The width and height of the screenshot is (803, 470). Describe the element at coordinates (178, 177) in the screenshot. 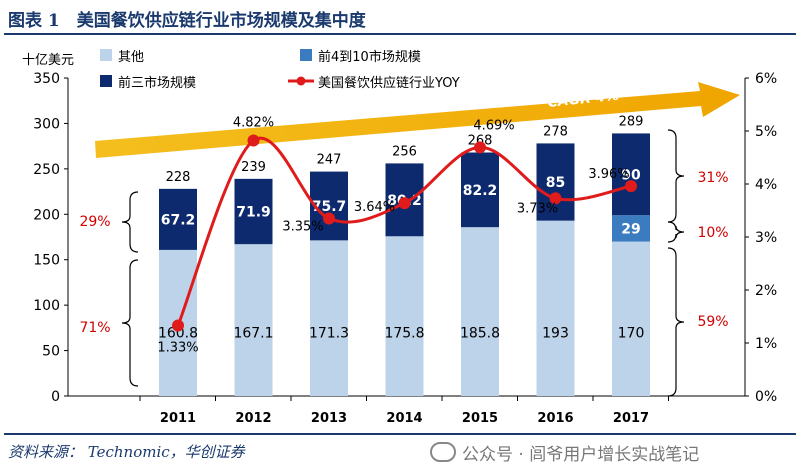

I see `bar-total-label: 228` at that location.